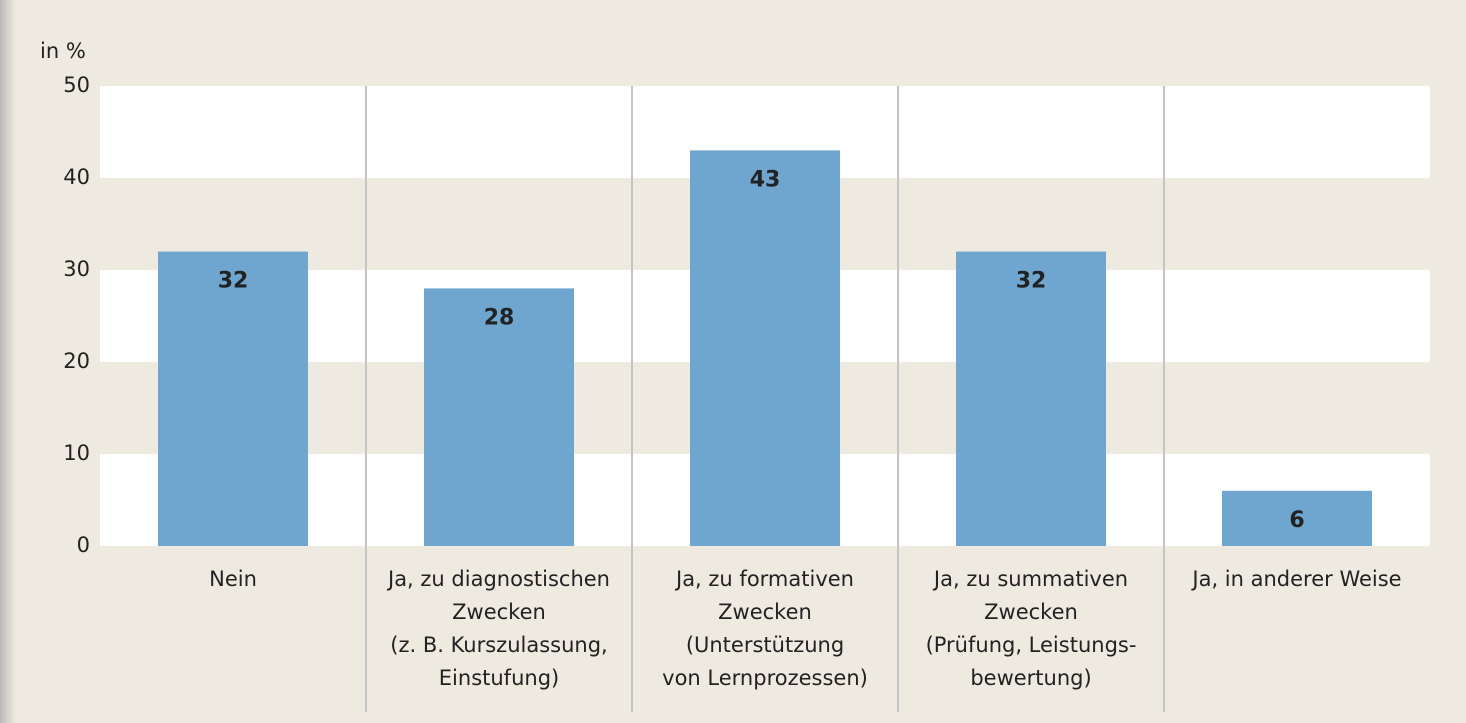 The width and height of the screenshot is (1466, 723). Describe the element at coordinates (83, 545) in the screenshot. I see `y-tick-label: 0` at that location.